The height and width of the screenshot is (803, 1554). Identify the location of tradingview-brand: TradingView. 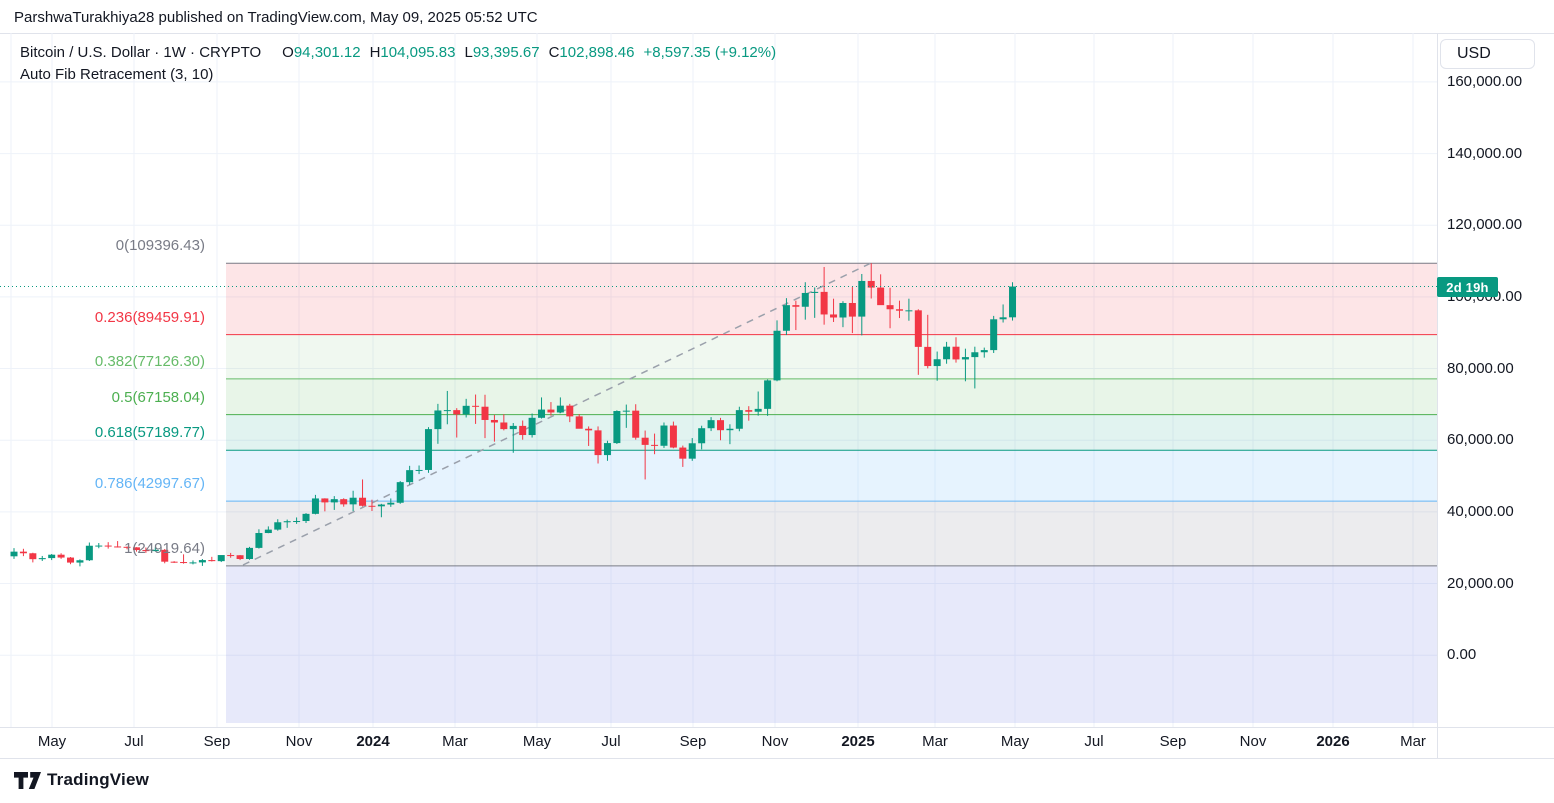
(98, 779).